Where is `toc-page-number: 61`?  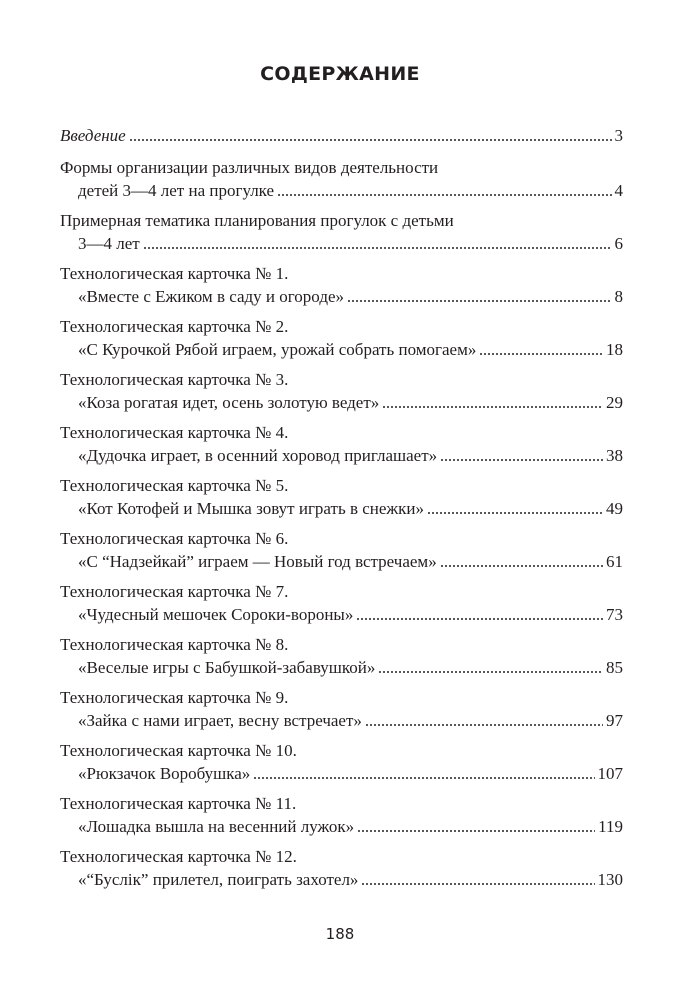 toc-page-number: 61 is located at coordinates (614, 561).